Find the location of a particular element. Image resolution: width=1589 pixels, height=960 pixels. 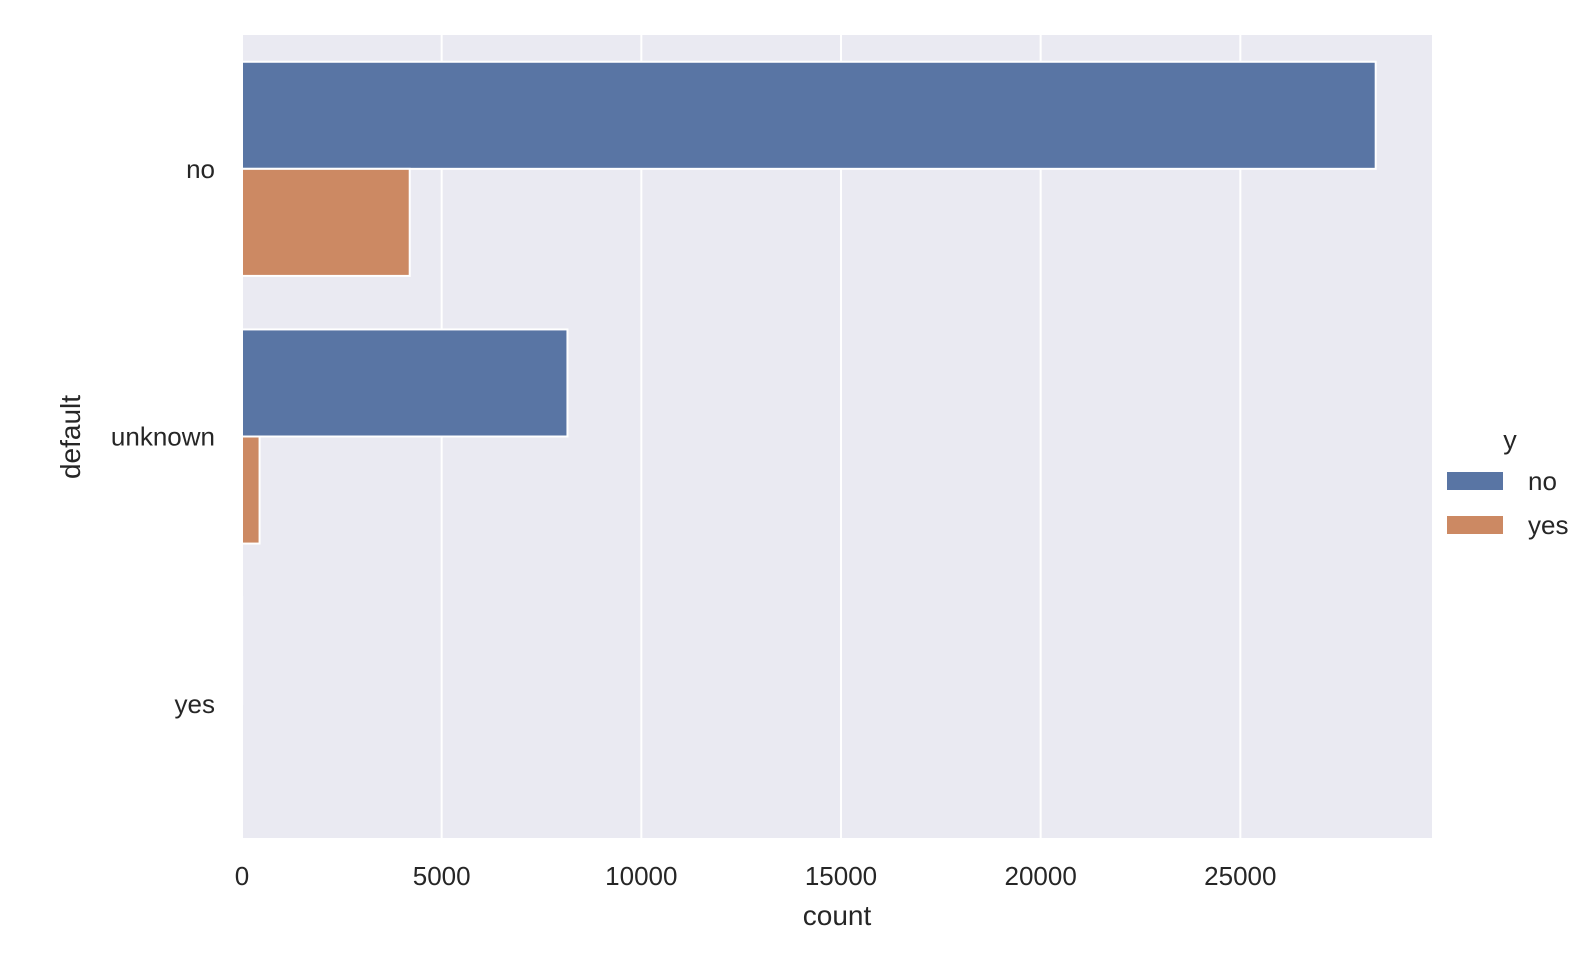

x-tick-labels: 0 5000 10000 15000 20000 25000 is located at coordinates (756, 876).